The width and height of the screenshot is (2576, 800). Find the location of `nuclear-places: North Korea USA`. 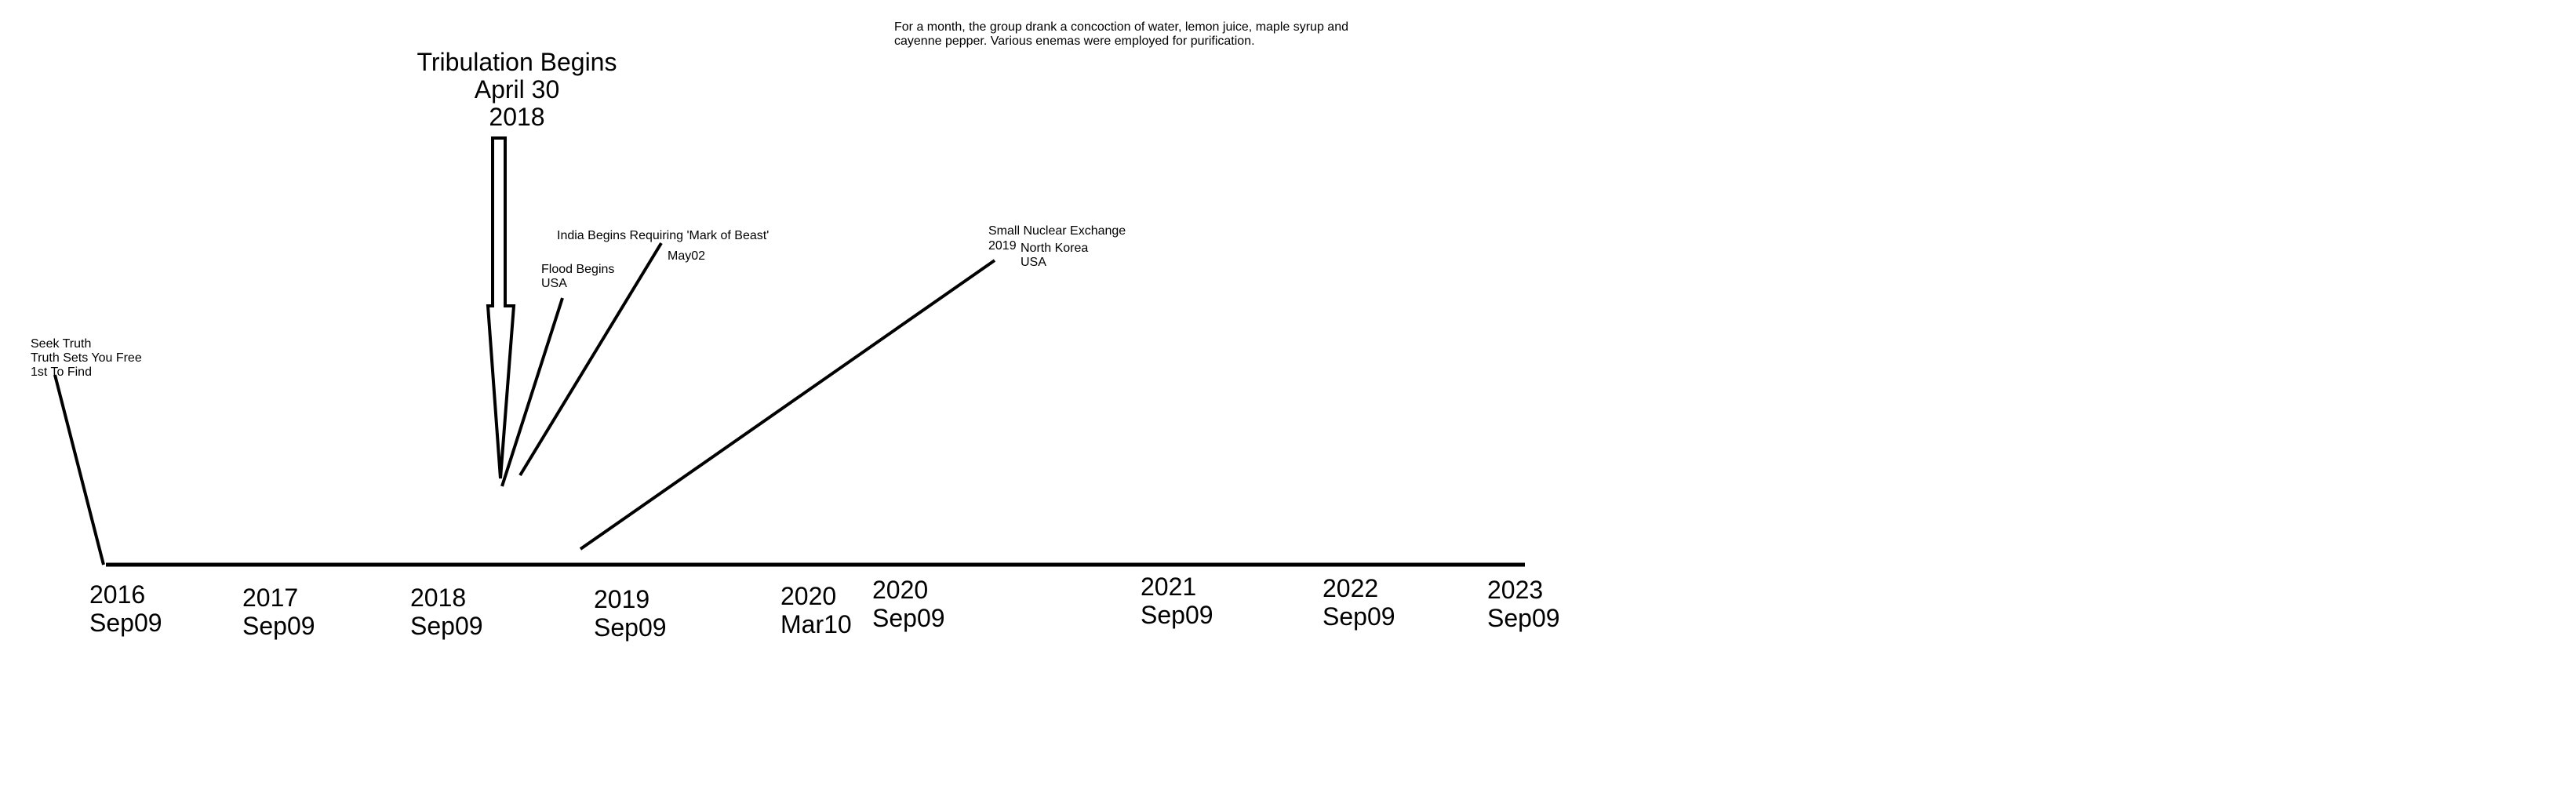

nuclear-places: North Korea USA is located at coordinates (1054, 256).